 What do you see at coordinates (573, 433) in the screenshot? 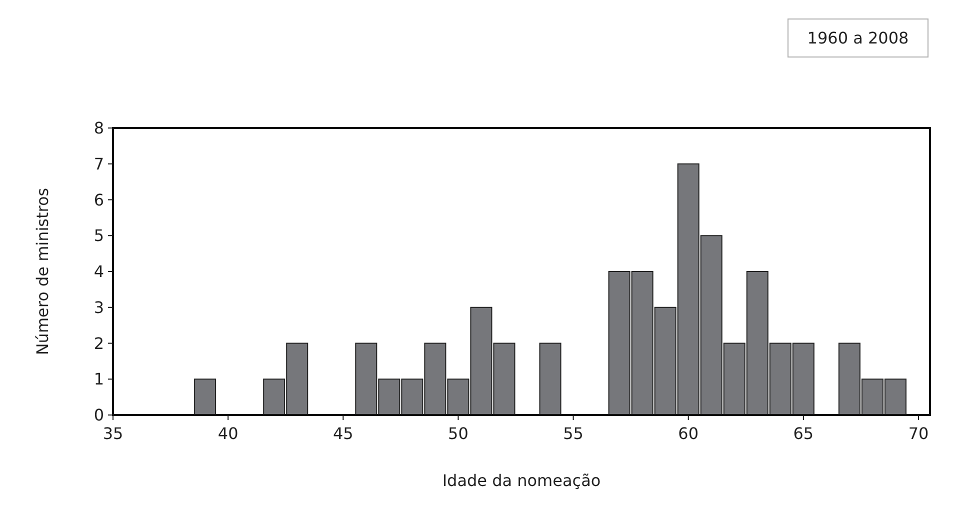
I see `x-tick-label: 55` at bounding box center [573, 433].